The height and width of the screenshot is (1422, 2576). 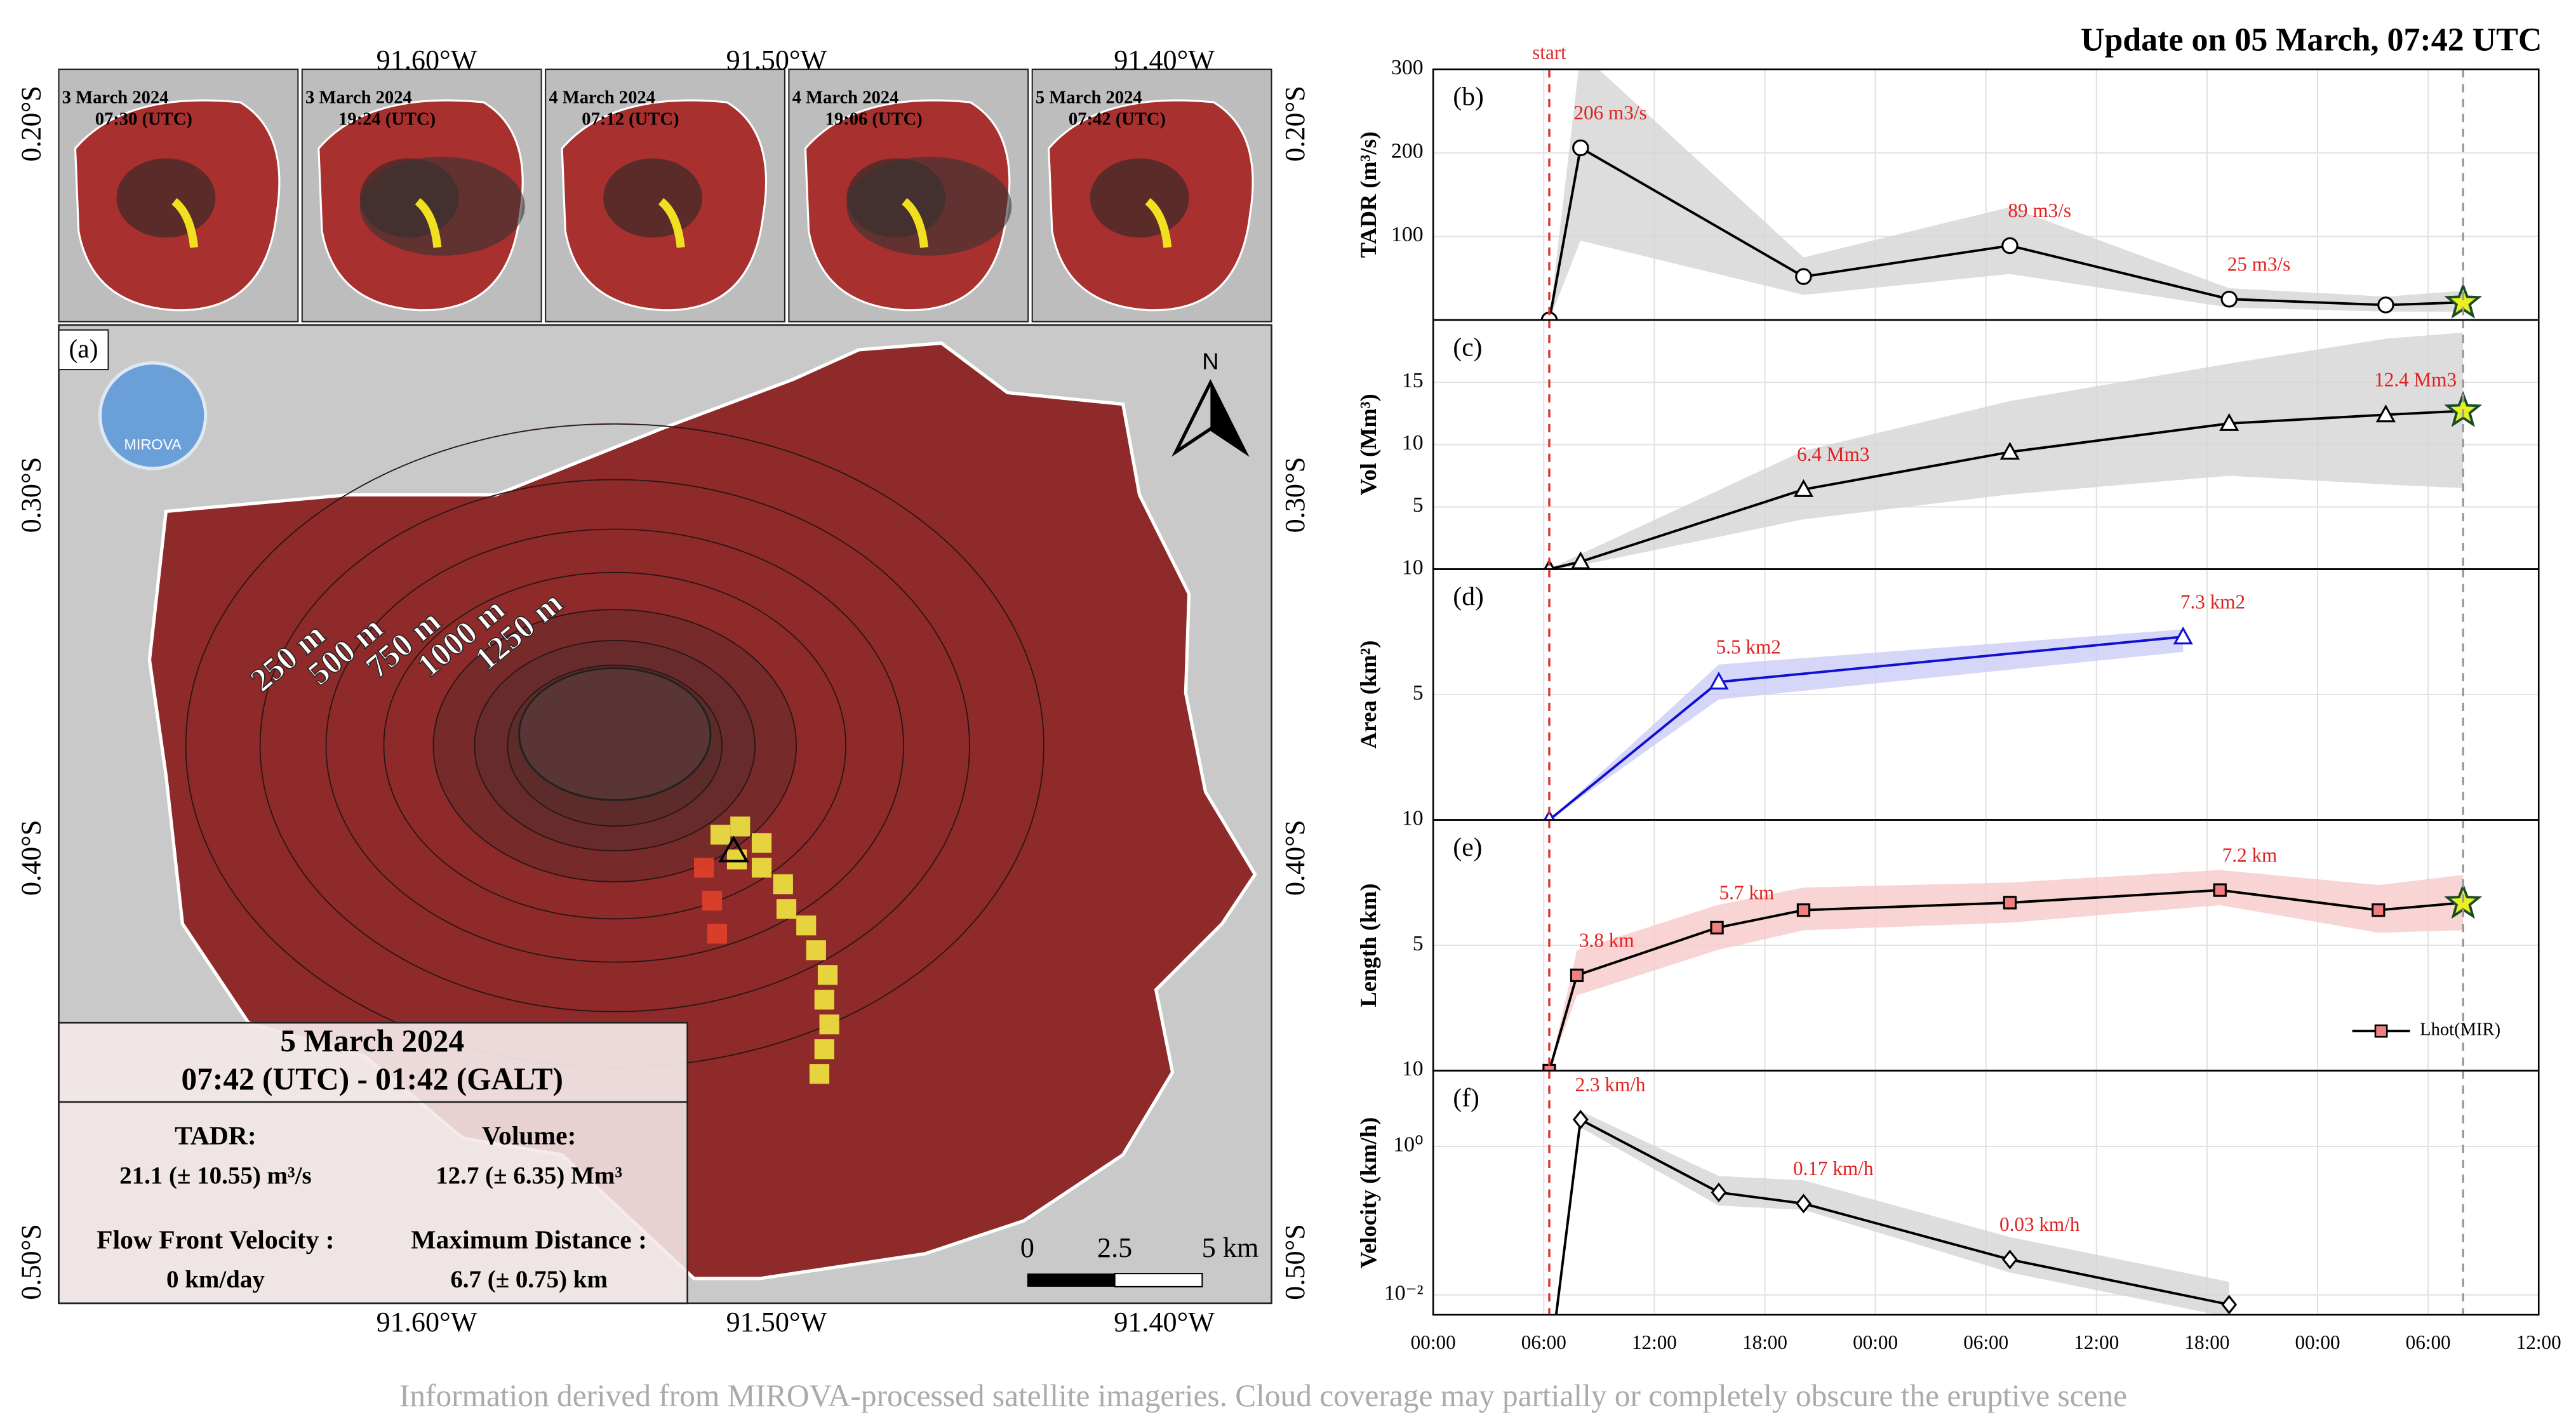 What do you see at coordinates (1027, 1247) in the screenshot?
I see `scale-label: 0` at bounding box center [1027, 1247].